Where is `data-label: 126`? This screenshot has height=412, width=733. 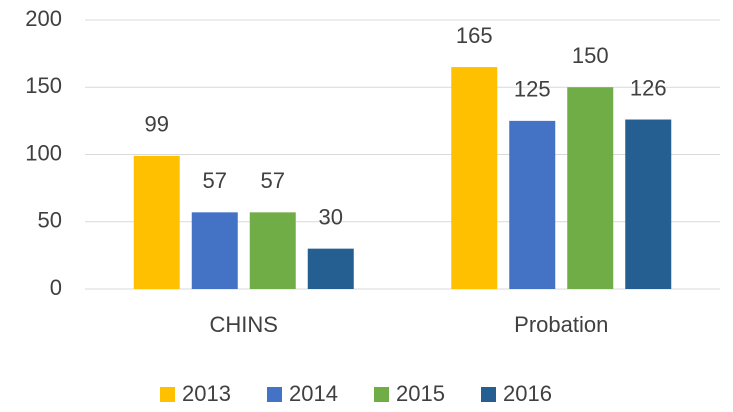
data-label: 126 is located at coordinates (648, 87).